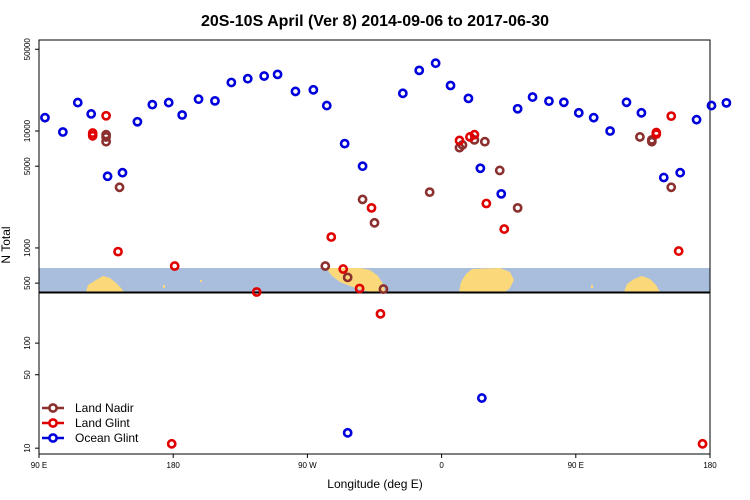 This screenshot has width=750, height=500. I want to click on legend-marker-land-glint, so click(53, 423).